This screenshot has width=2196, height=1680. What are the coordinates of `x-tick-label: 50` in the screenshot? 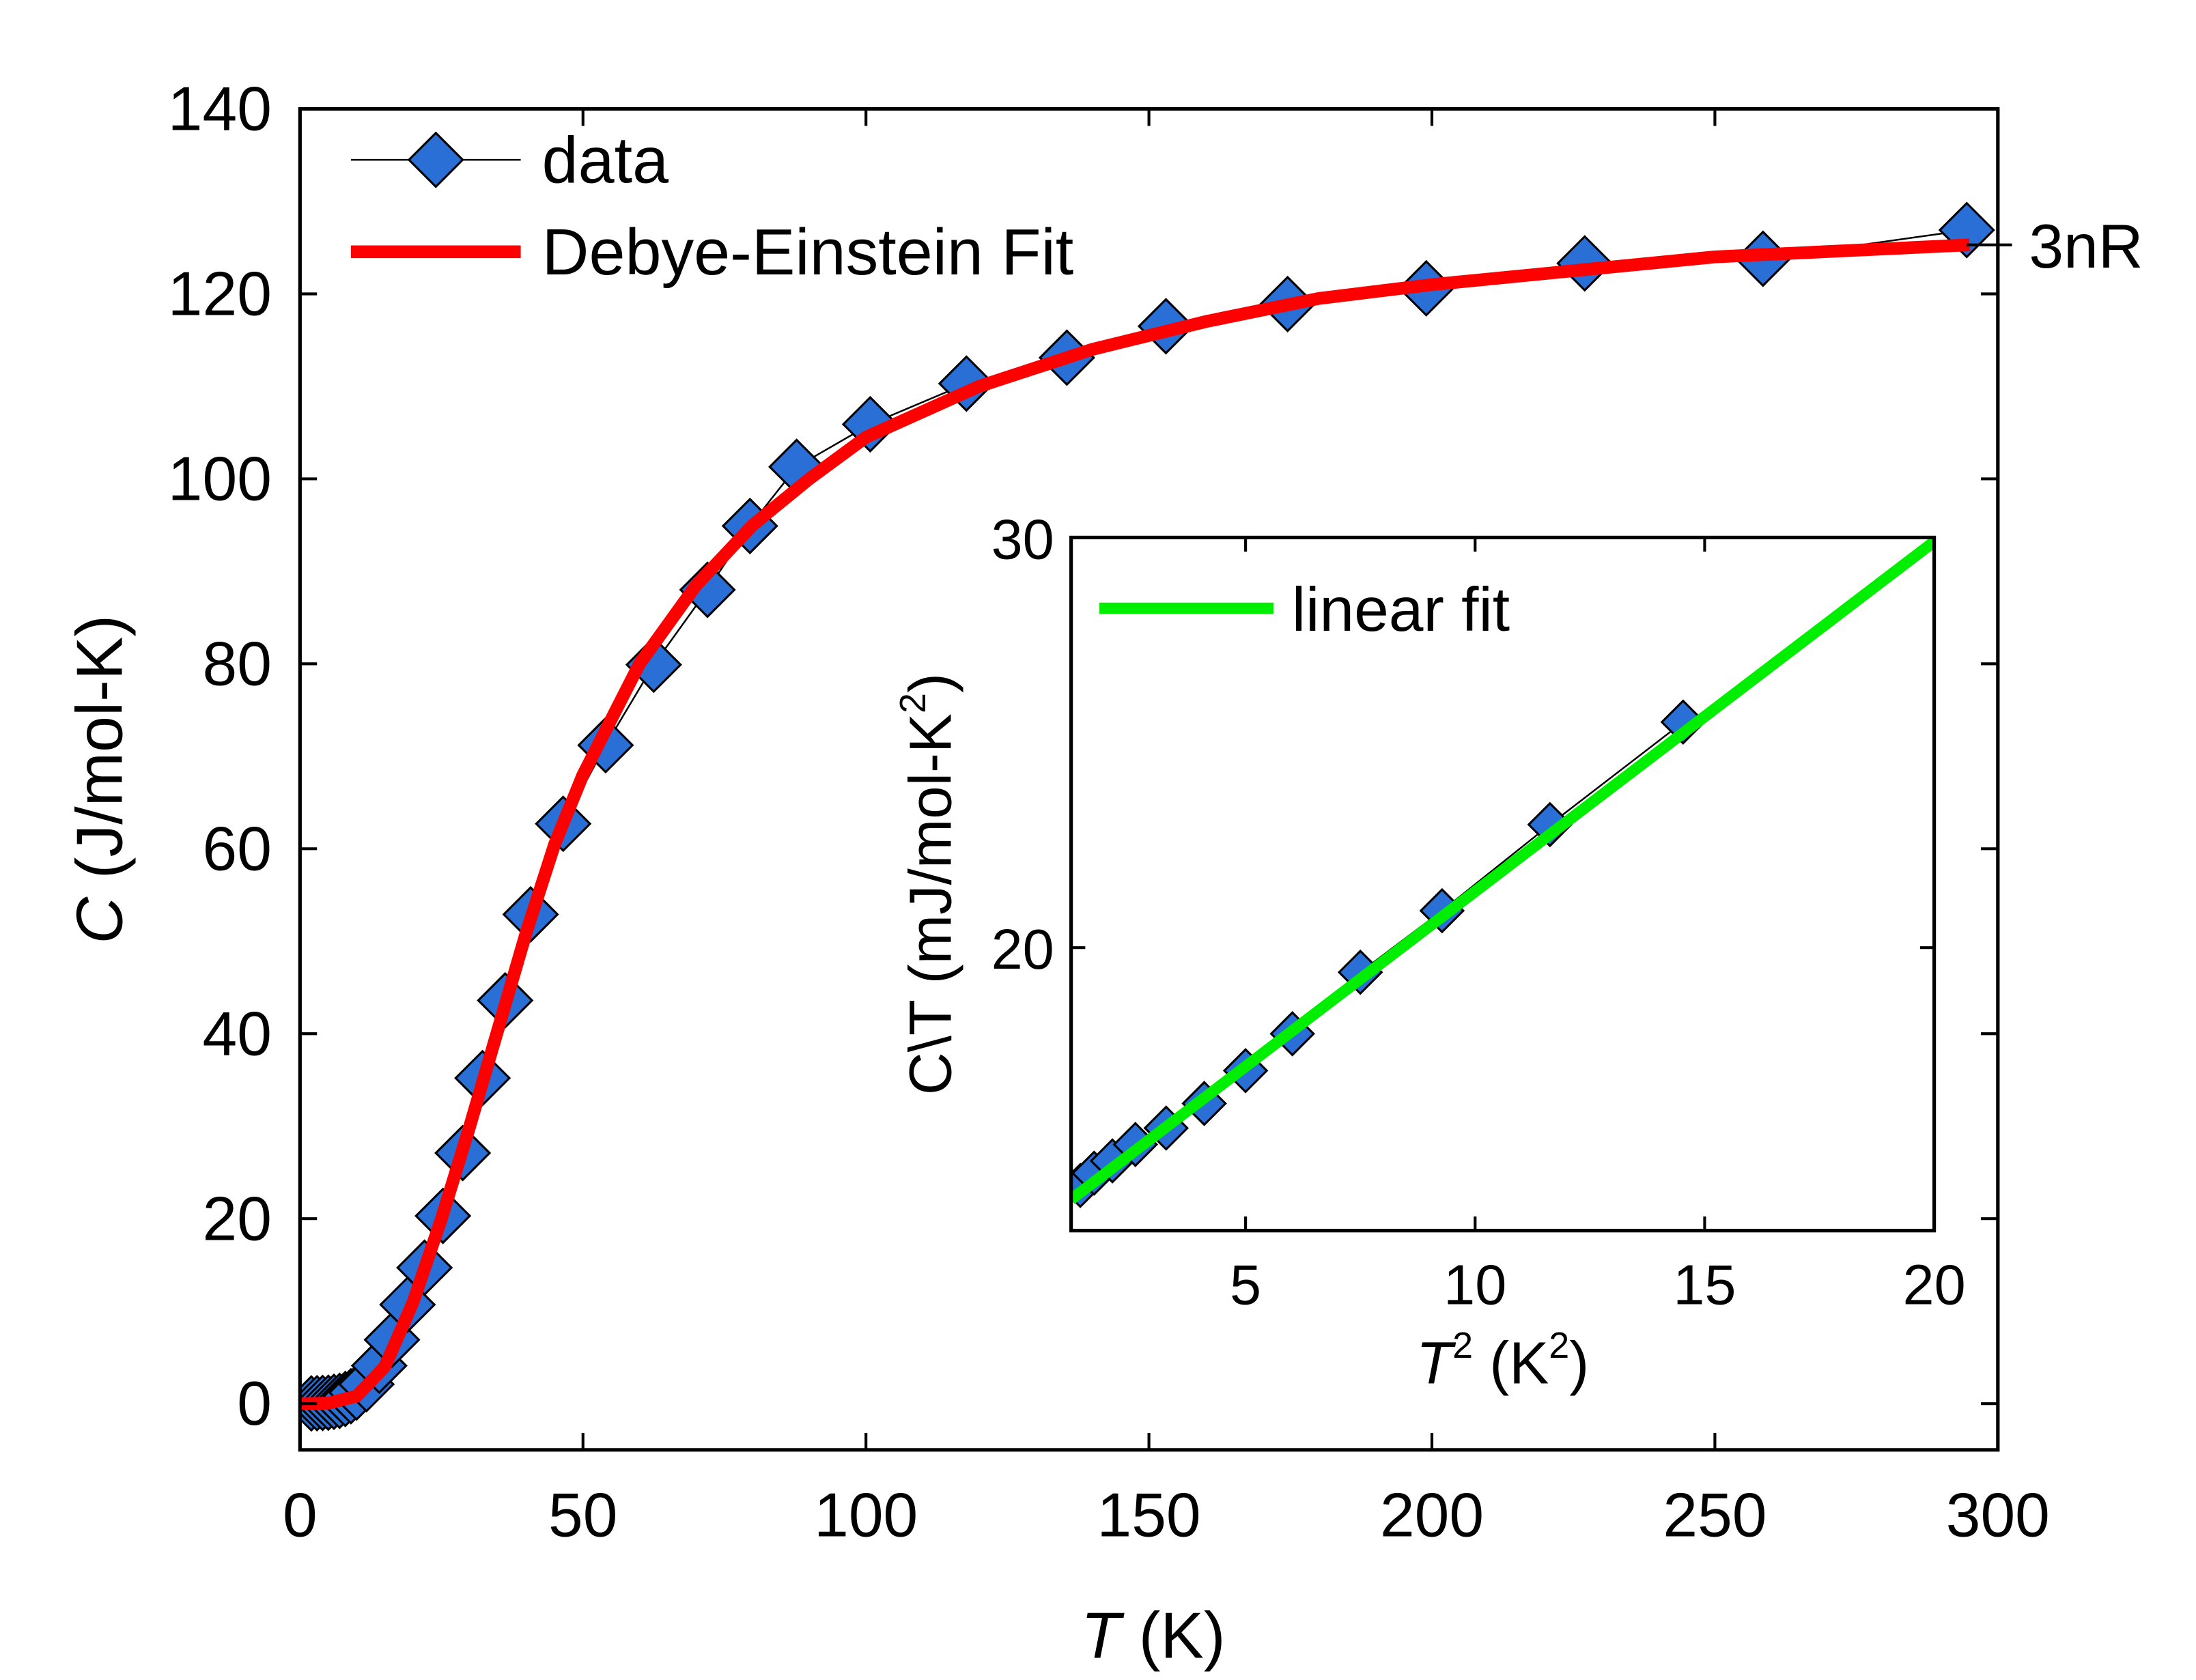 It's located at (583, 1515).